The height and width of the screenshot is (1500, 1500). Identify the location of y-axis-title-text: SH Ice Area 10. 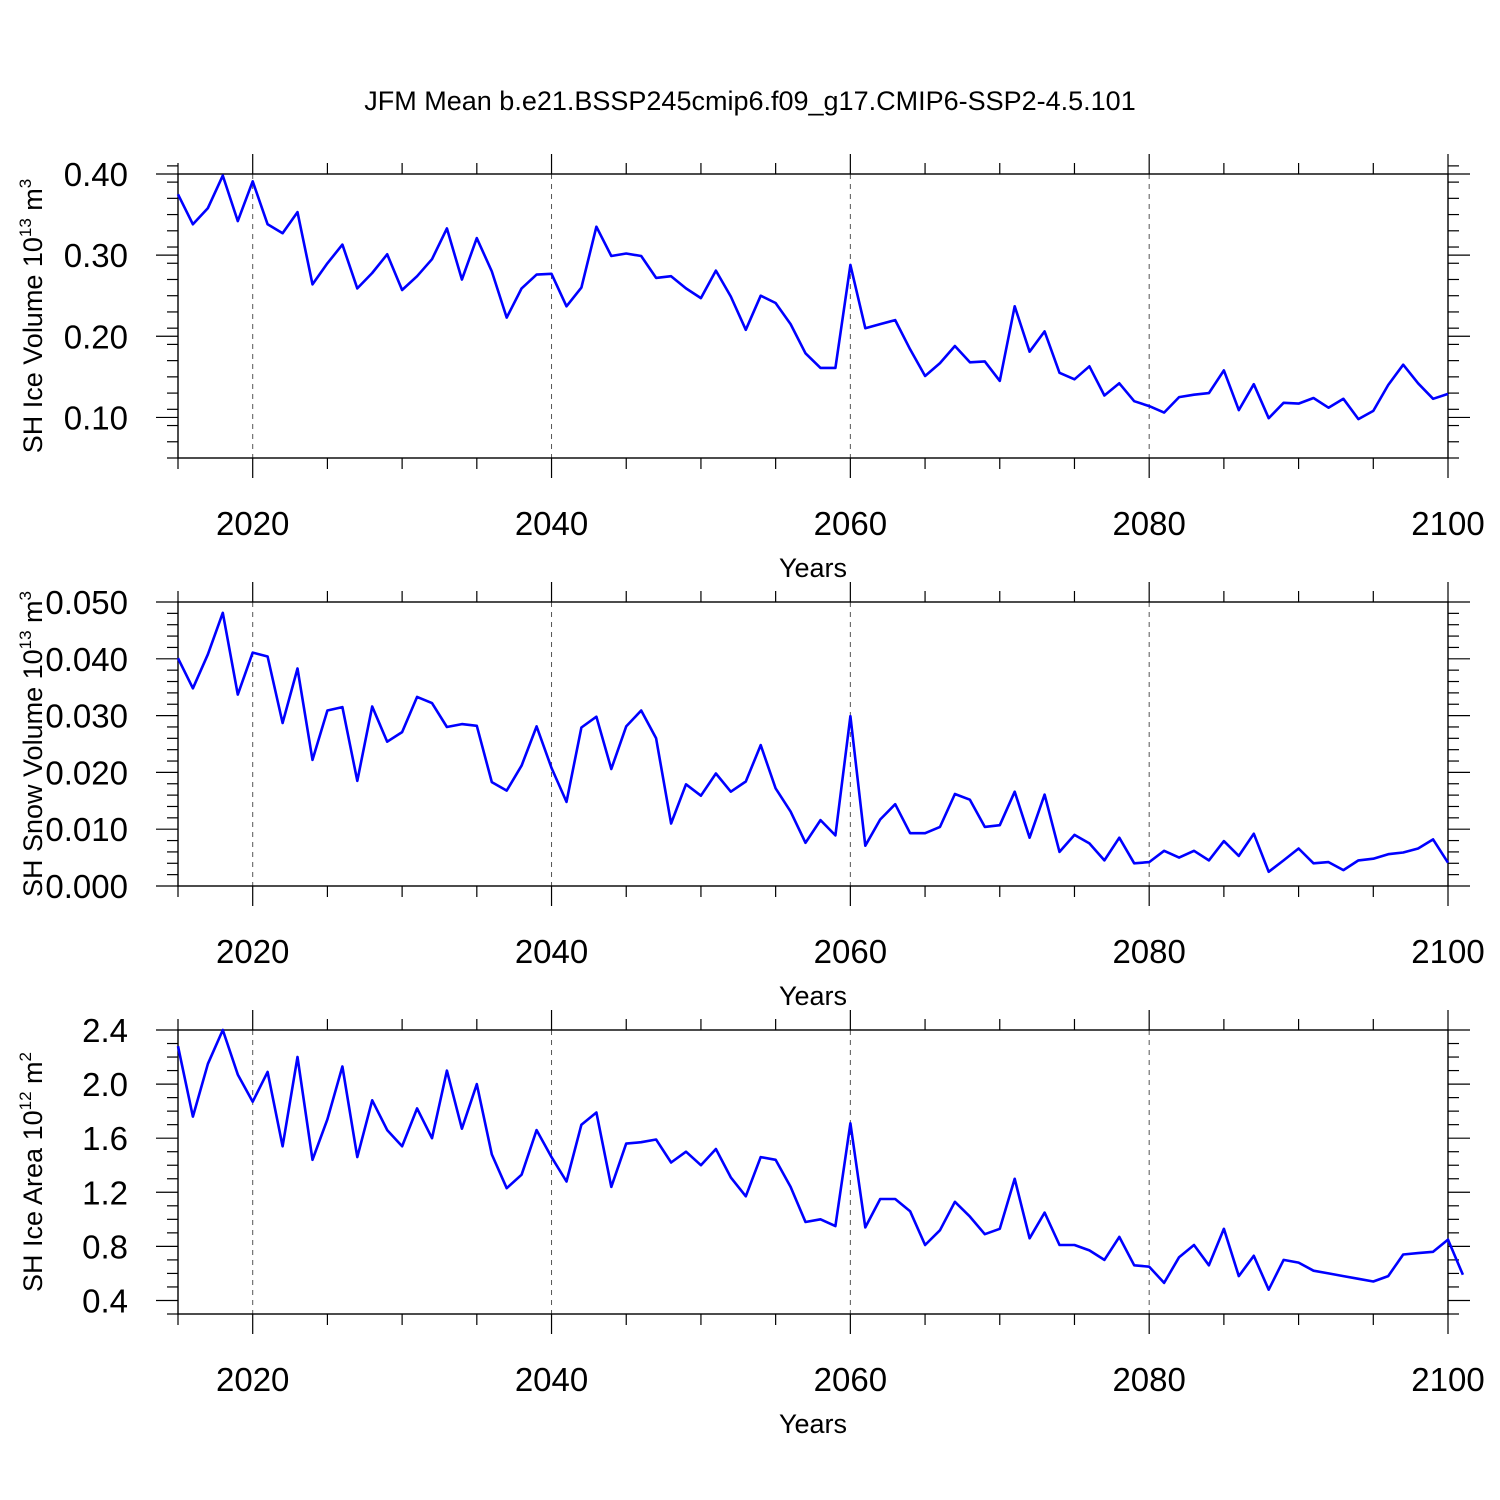
(33, 1201).